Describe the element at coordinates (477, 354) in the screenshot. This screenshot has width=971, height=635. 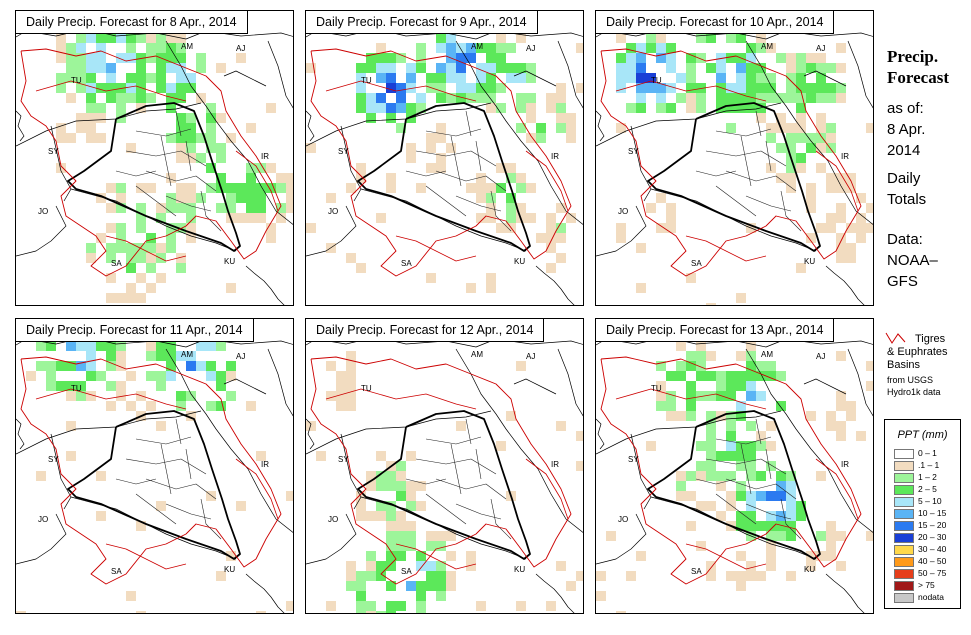
I see `country-label-am: AM` at that location.